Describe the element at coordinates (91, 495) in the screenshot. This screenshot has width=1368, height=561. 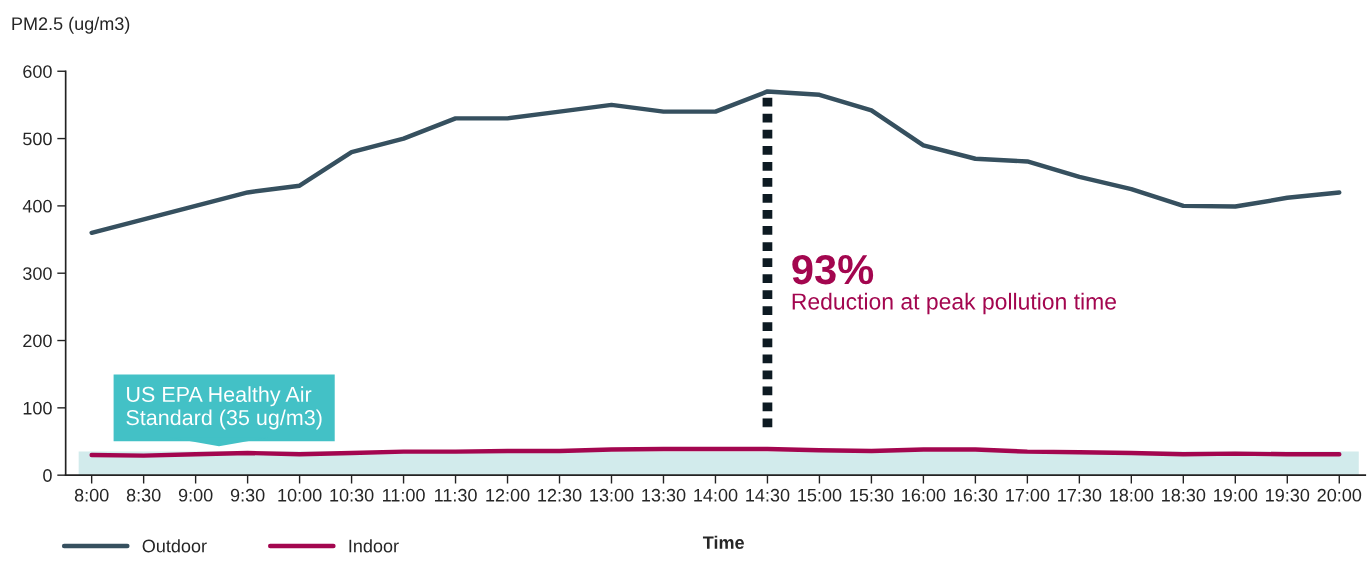
I see `x-tick-label: 8:00` at that location.